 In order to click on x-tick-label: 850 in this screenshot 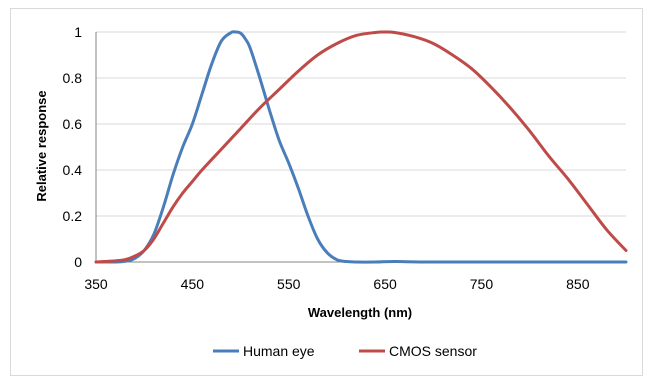, I will do `click(578, 284)`.